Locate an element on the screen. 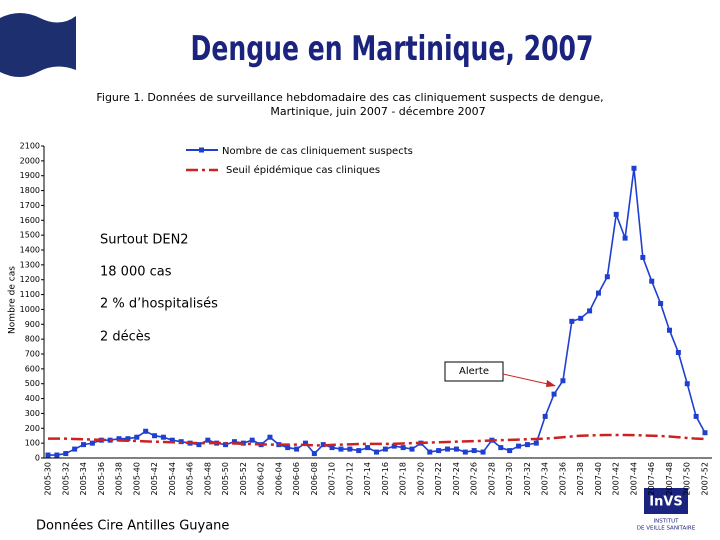 The image size is (720, 540). x-tick-label: 2006-06 is located at coordinates (296, 478).